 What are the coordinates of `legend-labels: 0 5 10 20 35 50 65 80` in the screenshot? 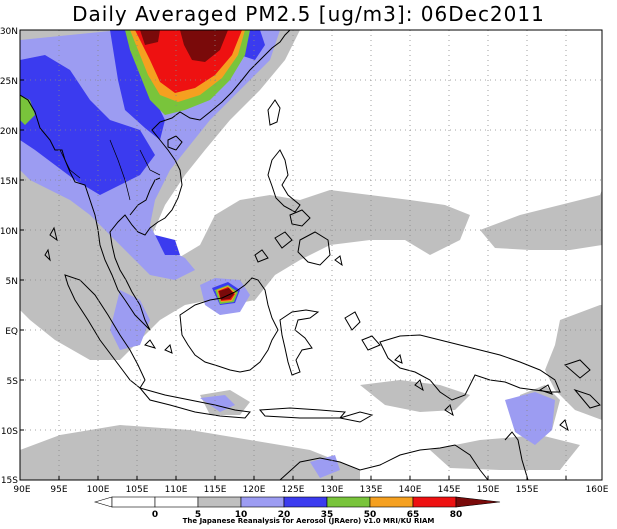 It's located at (307, 515).